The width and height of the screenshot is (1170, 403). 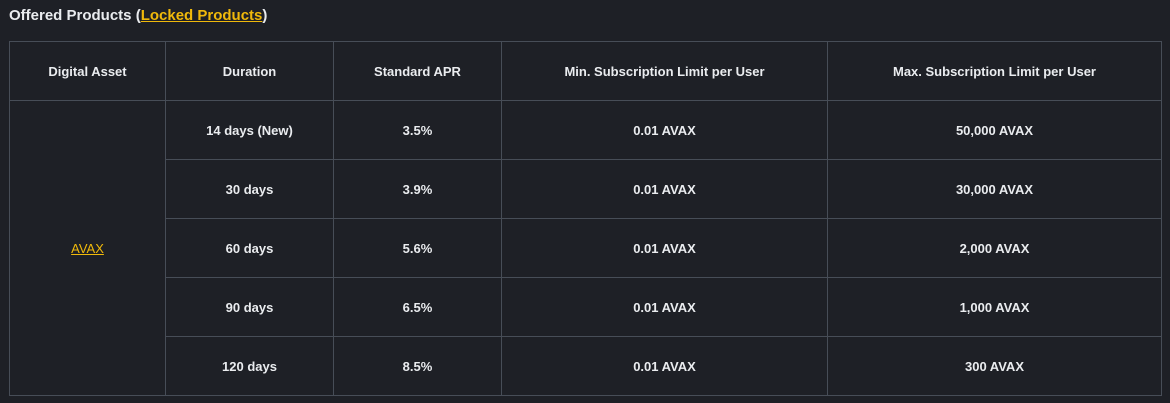 What do you see at coordinates (994, 248) in the screenshot?
I see `max-limit-cell: 2,000 AVAX` at bounding box center [994, 248].